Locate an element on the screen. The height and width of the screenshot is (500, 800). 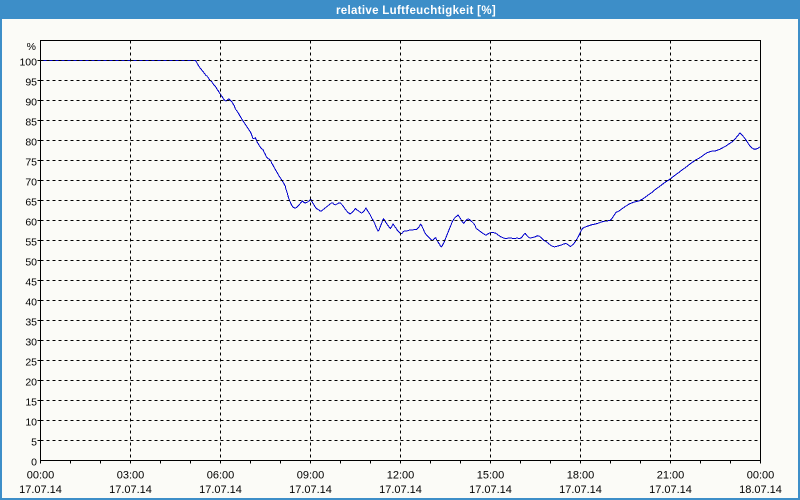
svg-text: 18:00 is located at coordinates (581, 476).